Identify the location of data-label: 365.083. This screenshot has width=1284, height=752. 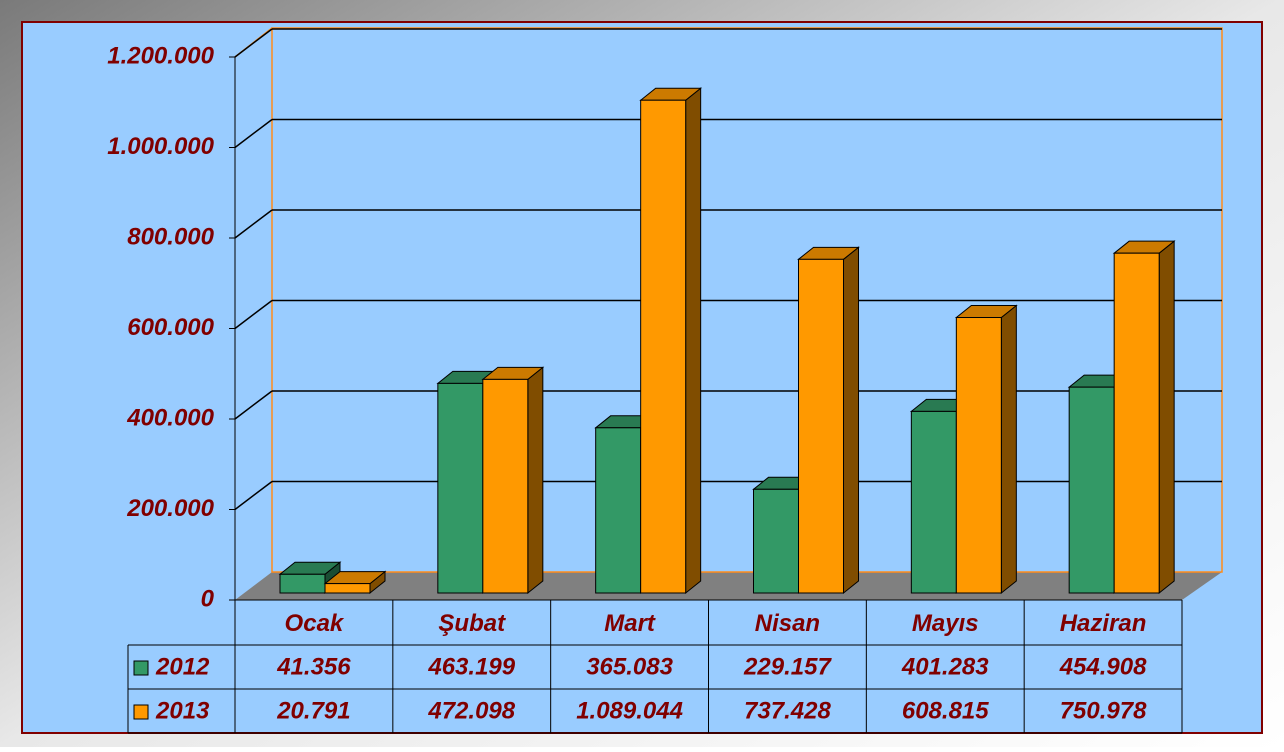
(629, 666).